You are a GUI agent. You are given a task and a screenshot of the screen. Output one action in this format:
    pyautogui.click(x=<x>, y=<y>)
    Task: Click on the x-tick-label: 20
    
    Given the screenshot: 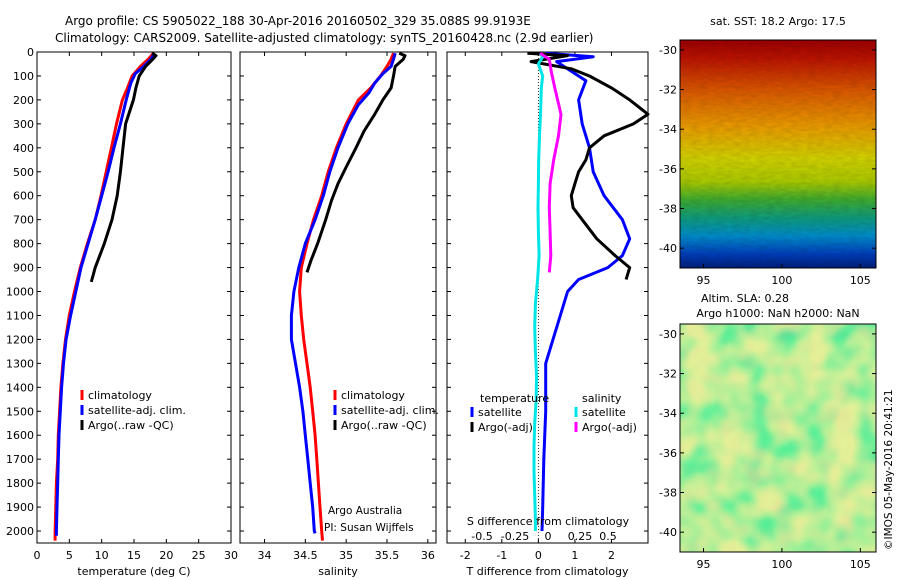 What is the action you would take?
    pyautogui.click(x=166, y=555)
    